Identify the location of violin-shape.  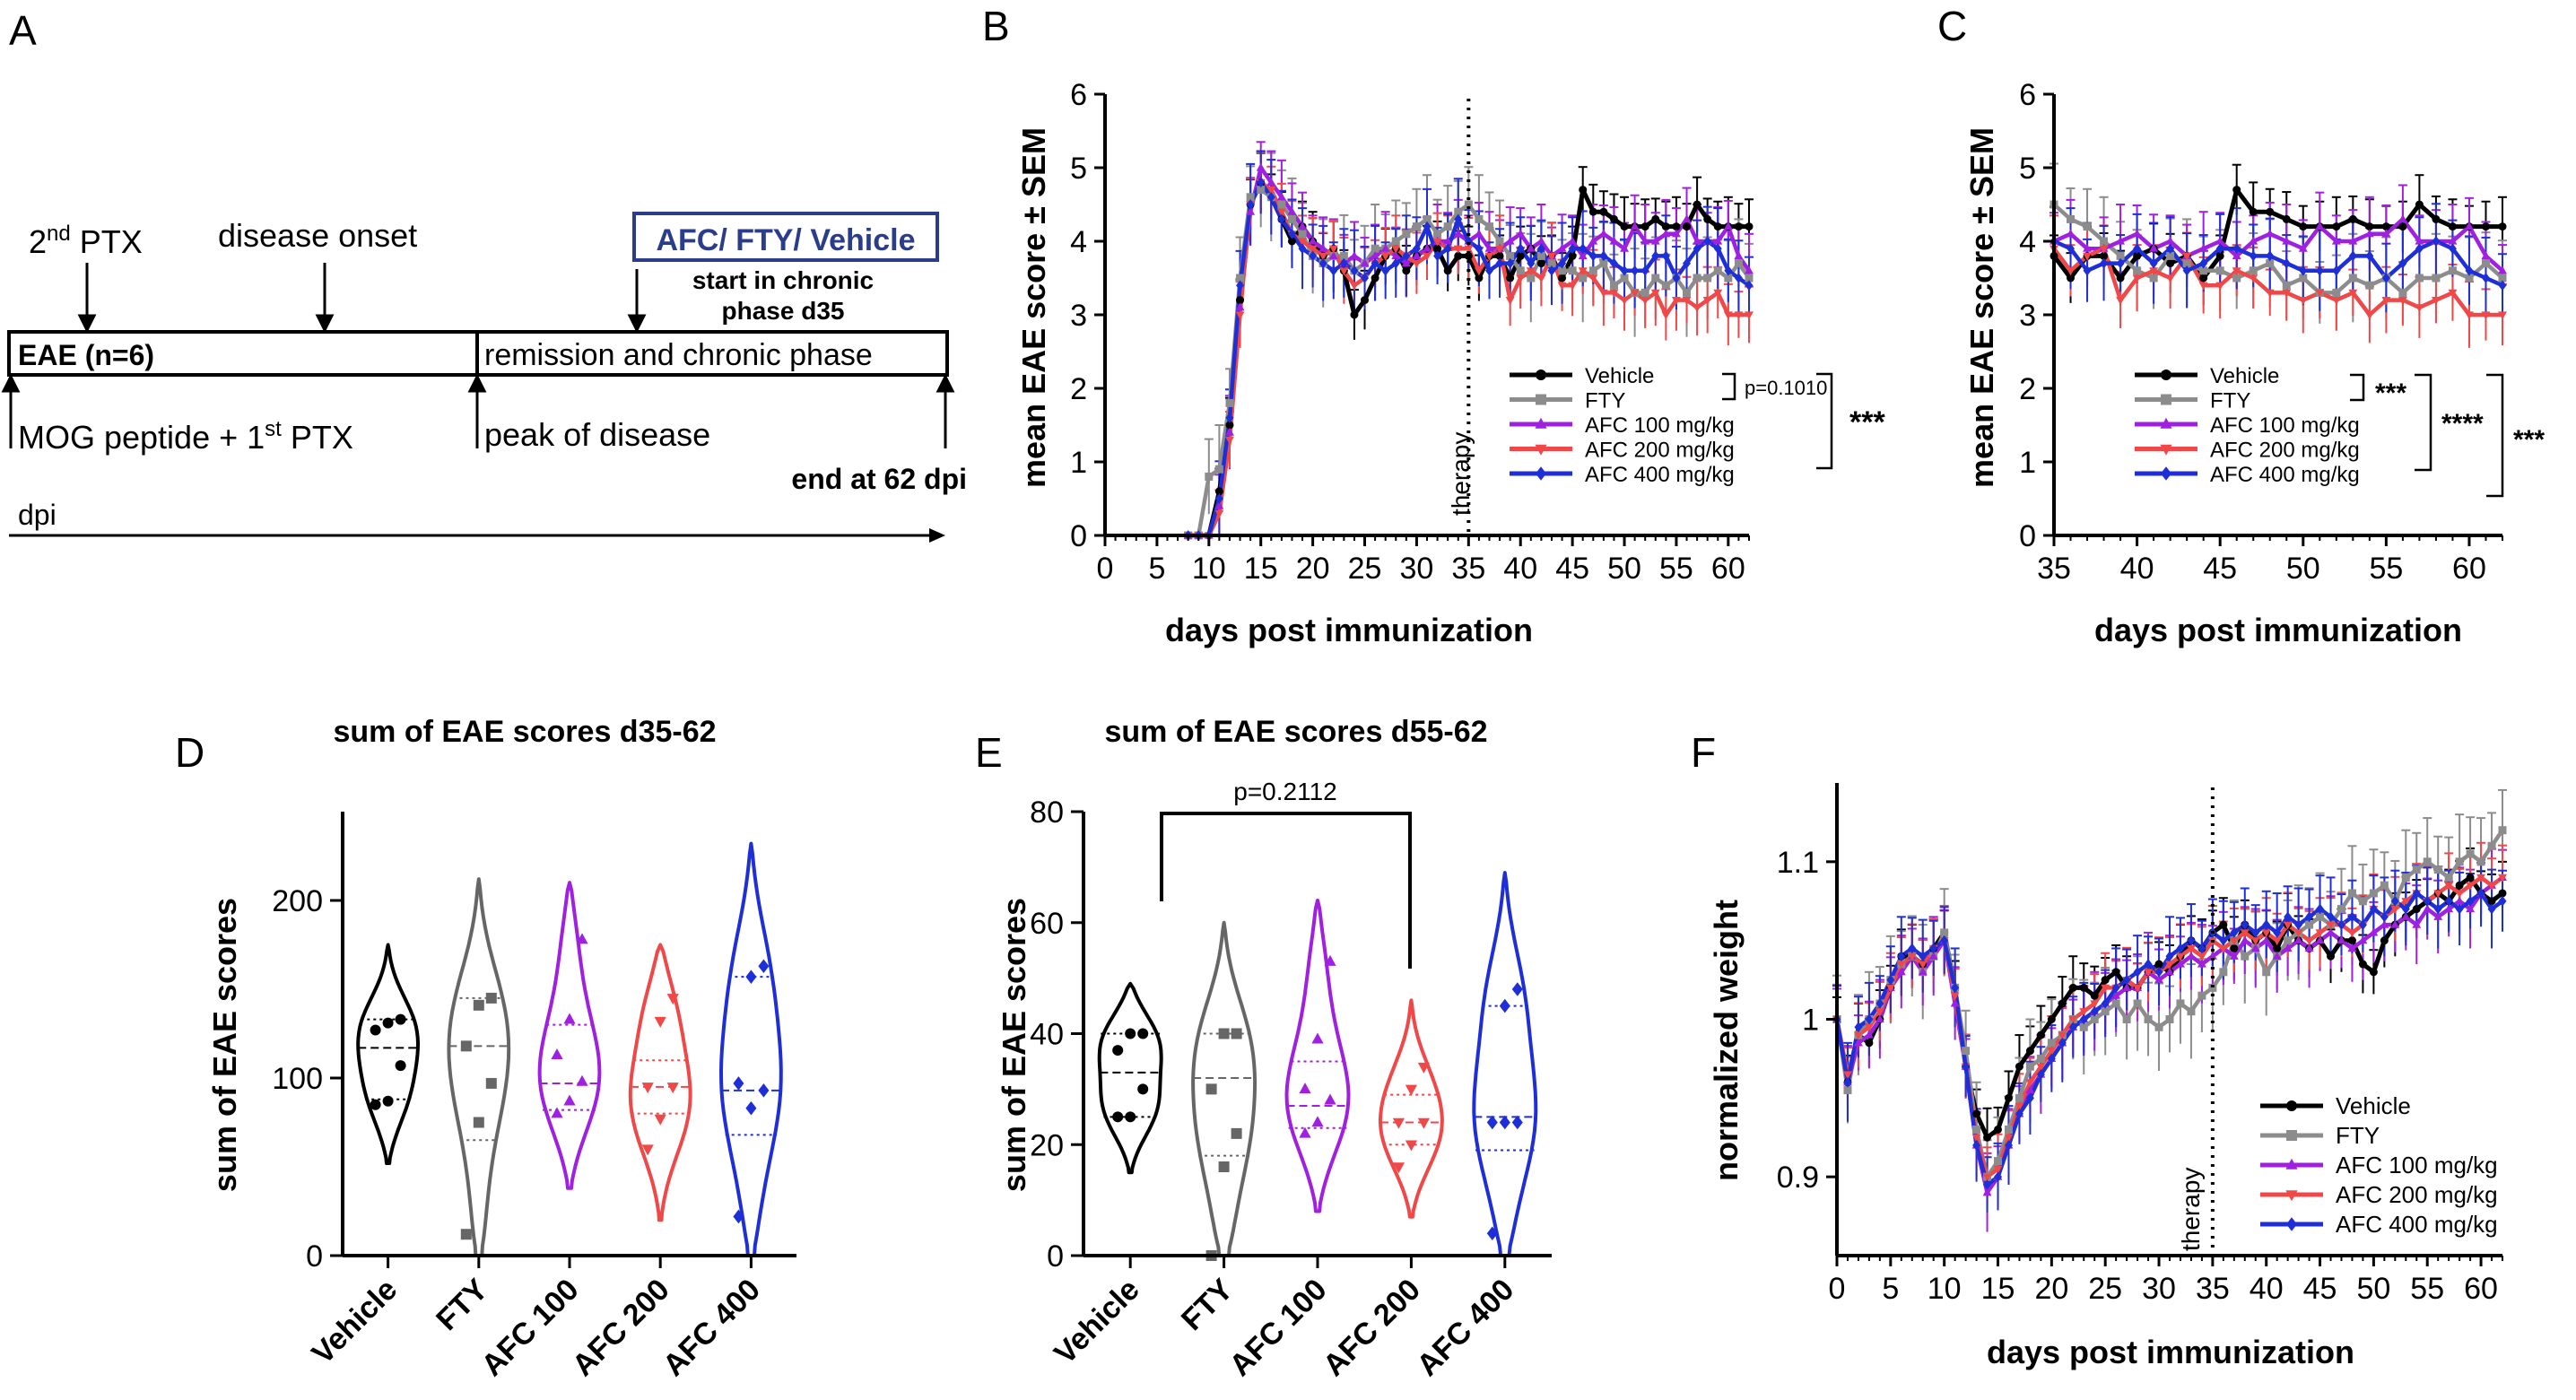
(1505, 1064).